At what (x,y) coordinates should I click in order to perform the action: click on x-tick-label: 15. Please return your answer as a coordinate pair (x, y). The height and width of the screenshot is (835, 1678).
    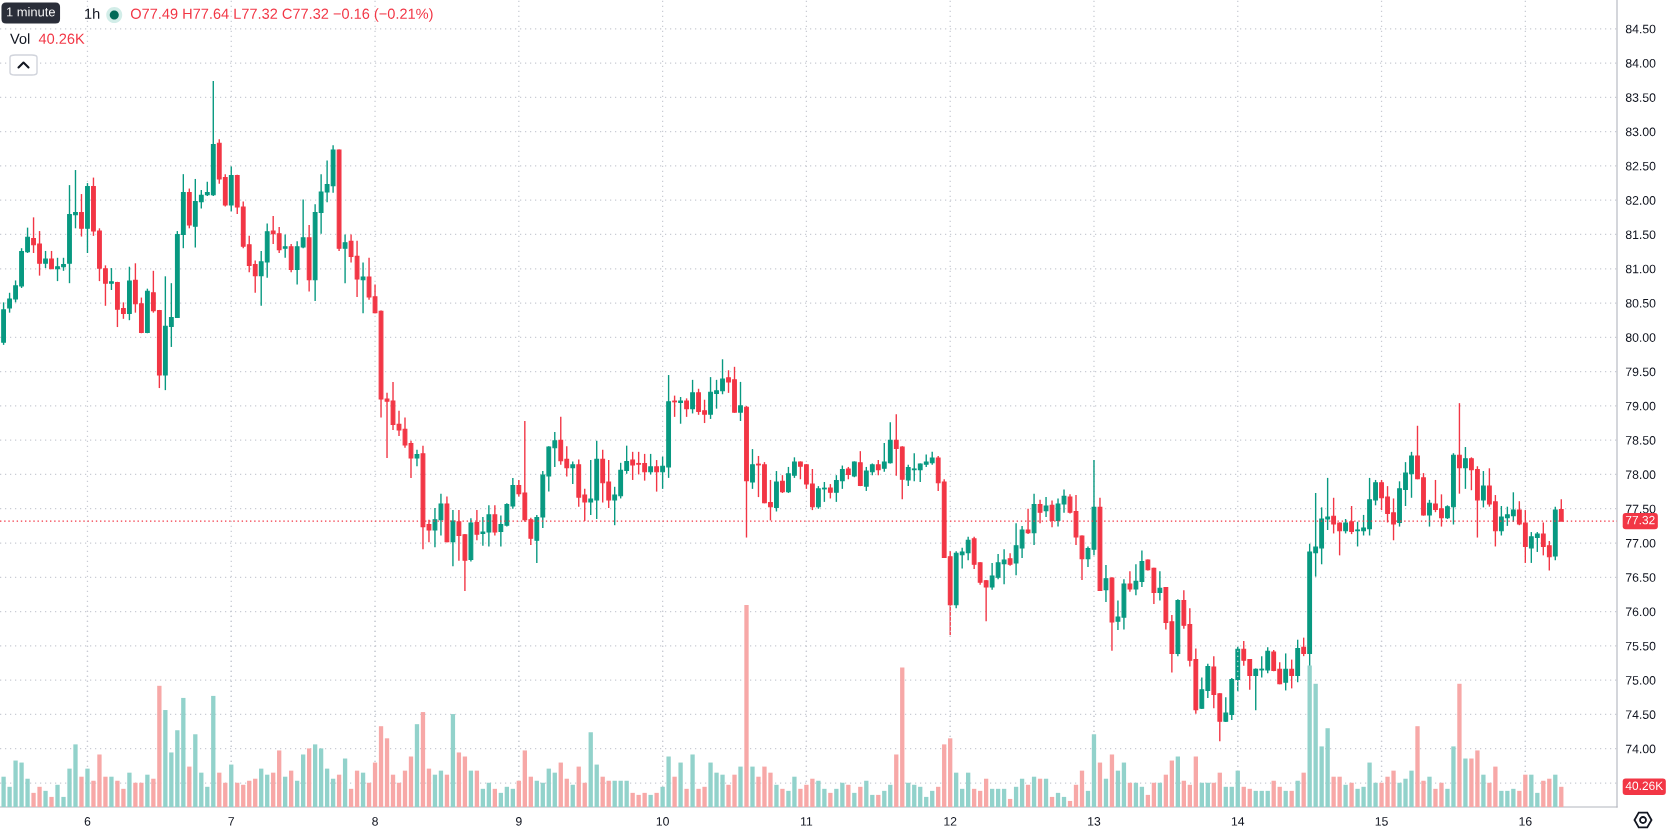
    Looking at the image, I should click on (1381, 821).